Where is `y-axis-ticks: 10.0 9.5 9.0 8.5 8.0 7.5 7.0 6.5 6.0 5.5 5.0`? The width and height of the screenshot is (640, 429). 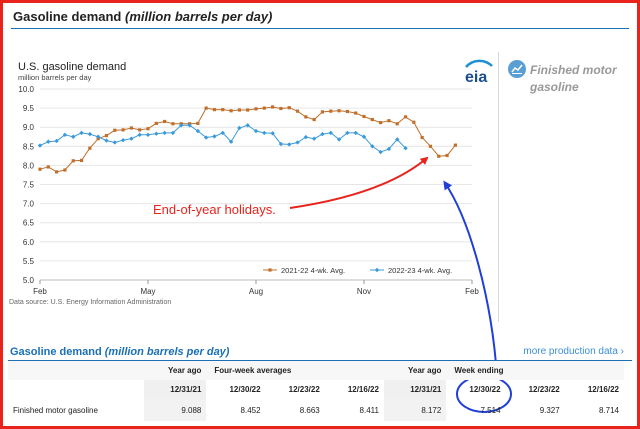 y-axis-ticks: 10.0 9.5 9.0 8.5 8.0 7.5 7.0 6.5 6.0 5.5 5.0 is located at coordinates (26, 185).